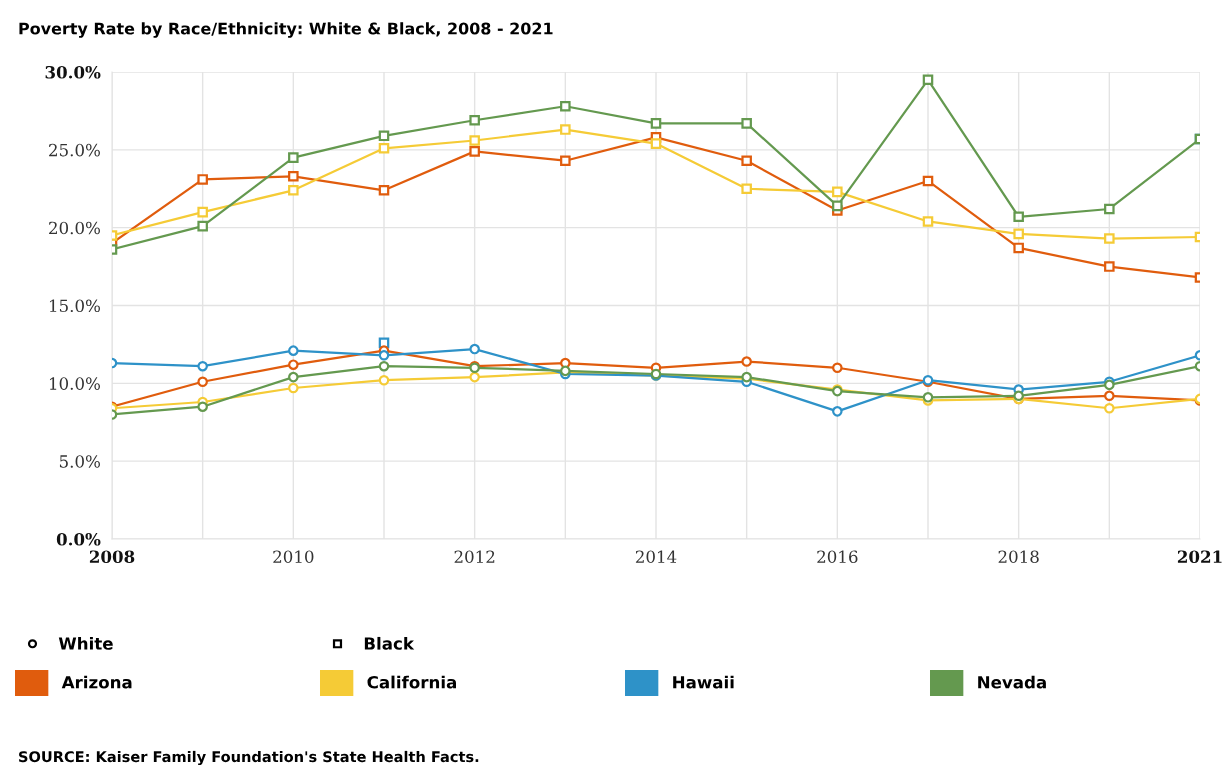 This screenshot has width=1227, height=776. I want to click on x-tick-label: 2021, so click(1199, 557).